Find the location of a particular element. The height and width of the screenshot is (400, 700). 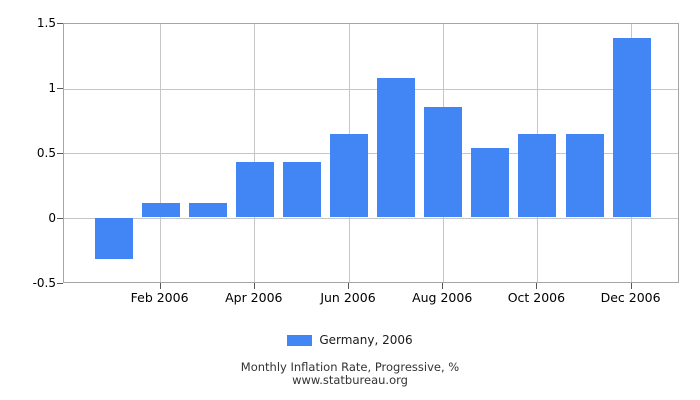

bar-jun is located at coordinates (349, 175).